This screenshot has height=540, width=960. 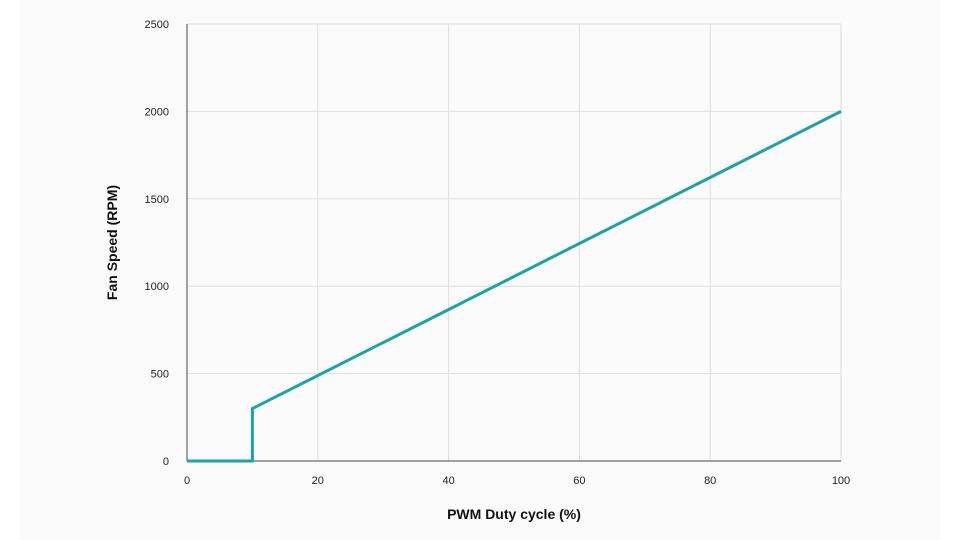 I want to click on y-tick-label: 500, so click(x=160, y=375).